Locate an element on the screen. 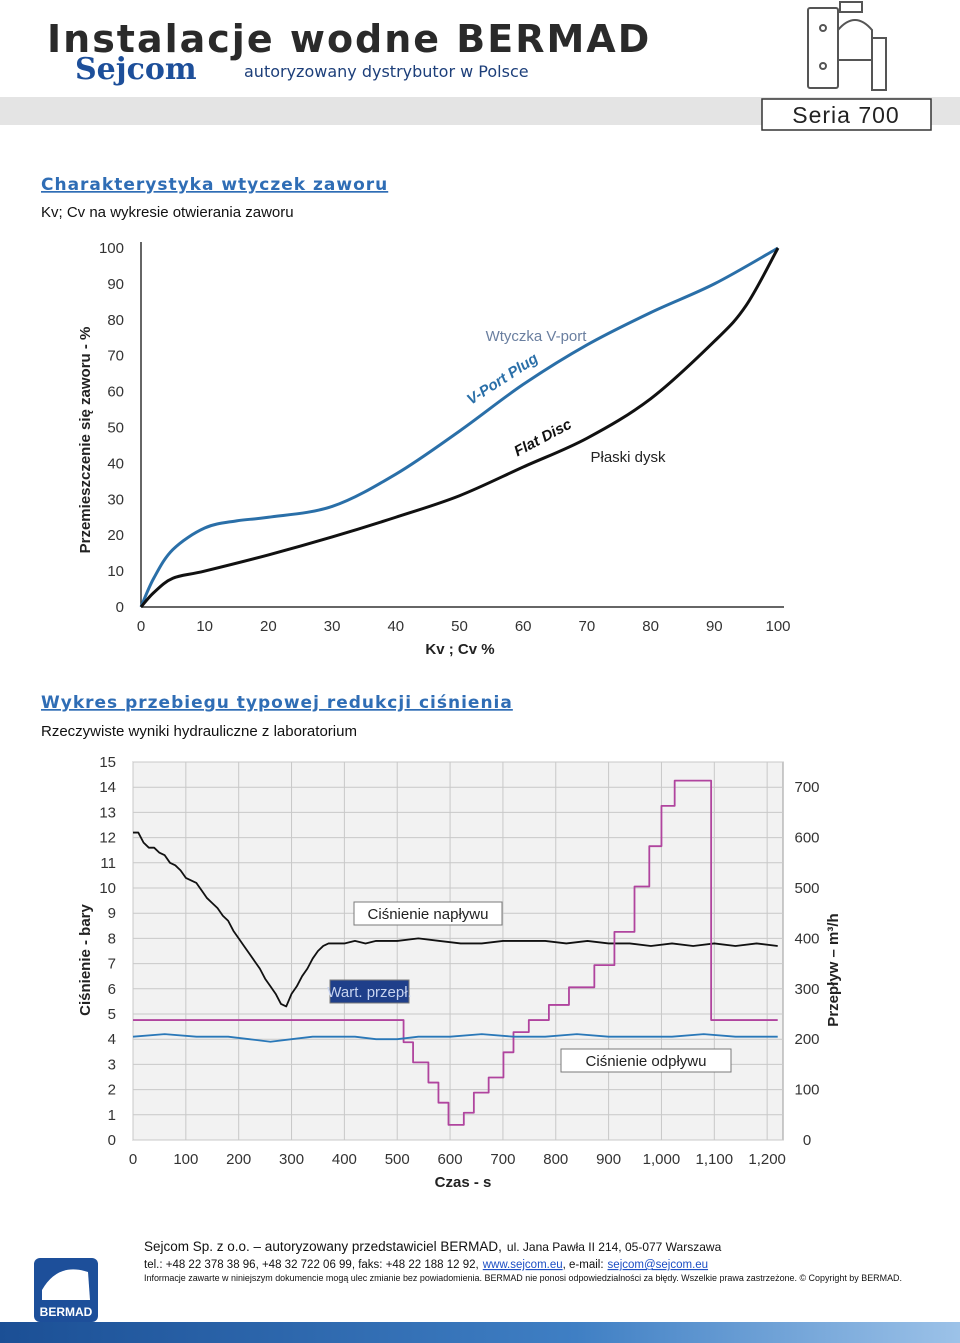  x-axis-title: Kv ; Cv % is located at coordinates (459, 649).